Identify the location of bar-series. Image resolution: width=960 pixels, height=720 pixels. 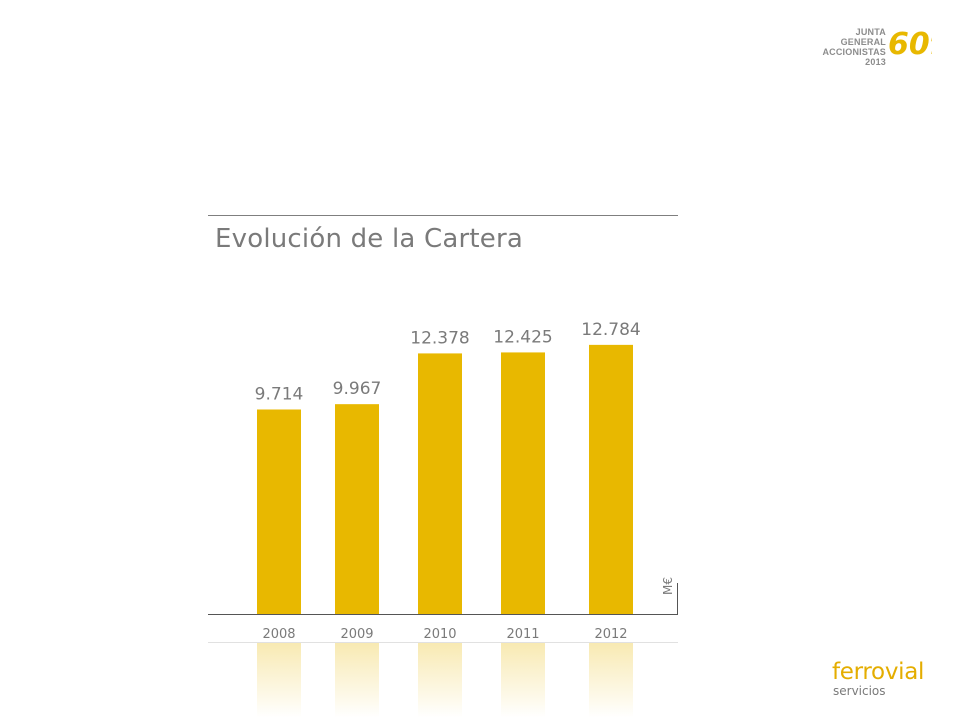
(445, 479).